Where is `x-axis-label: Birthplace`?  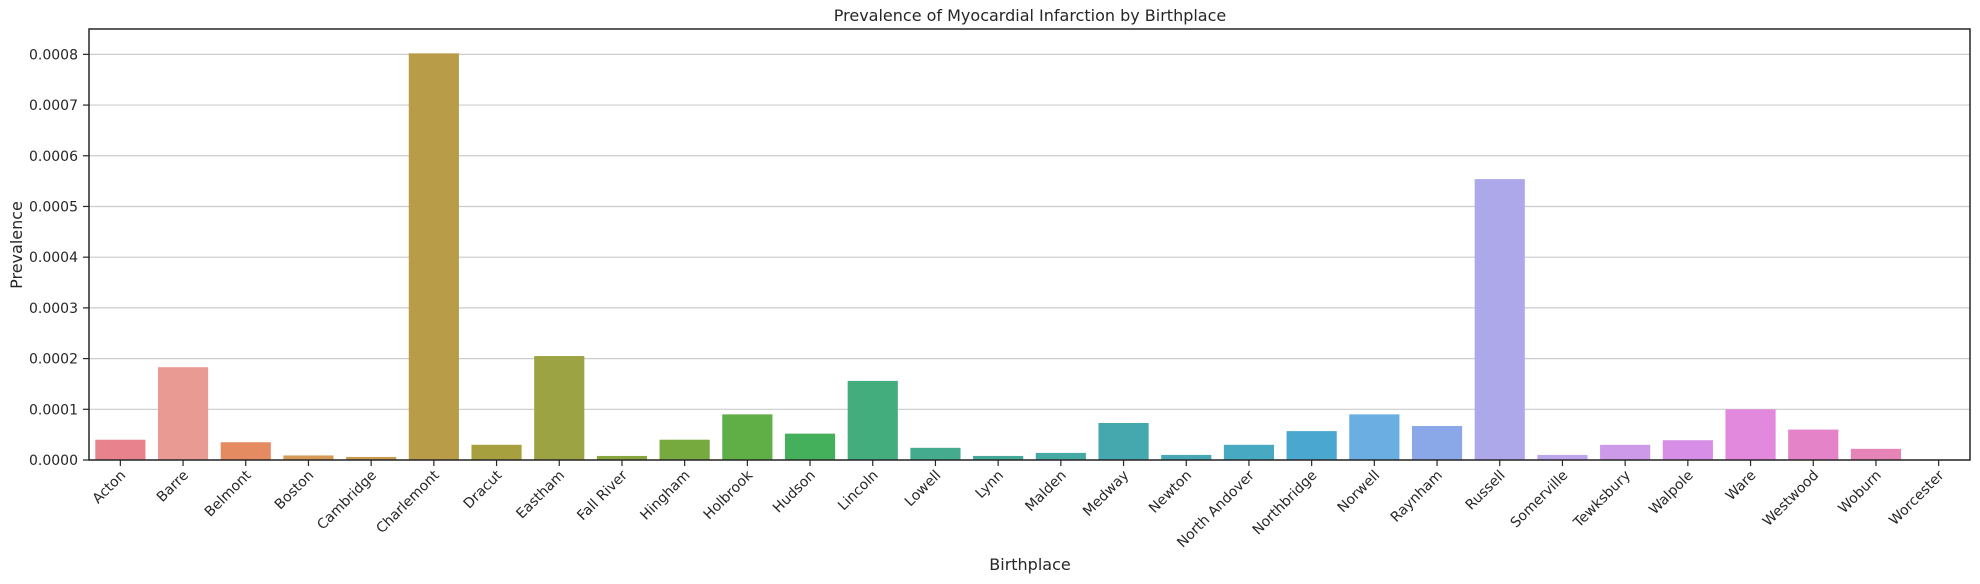
x-axis-label: Birthplace is located at coordinates (1029, 564).